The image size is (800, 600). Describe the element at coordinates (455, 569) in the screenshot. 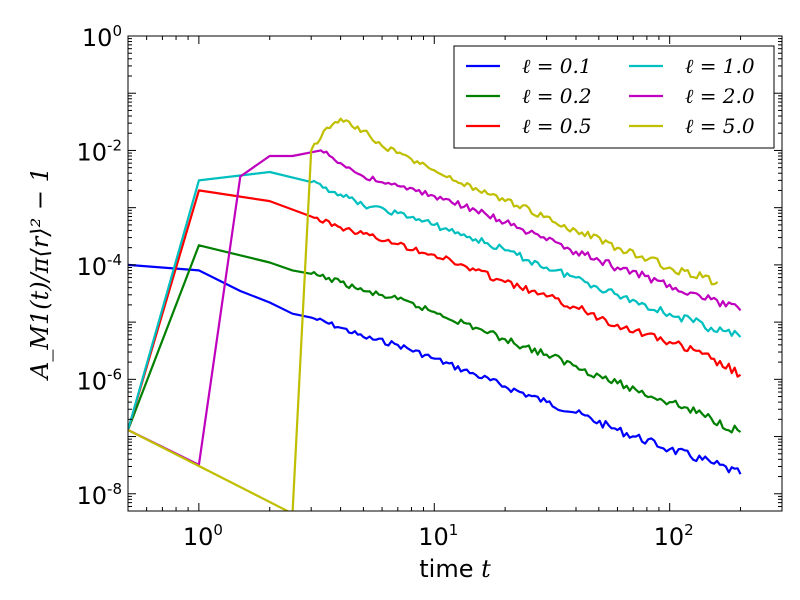

I see `x-axis-label: time t` at that location.